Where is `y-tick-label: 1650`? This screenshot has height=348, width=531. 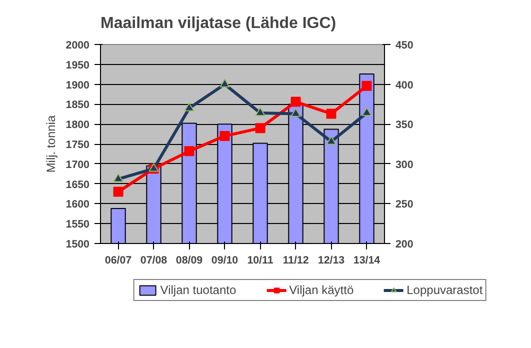
y-tick-label: 1650 is located at coordinates (78, 184).